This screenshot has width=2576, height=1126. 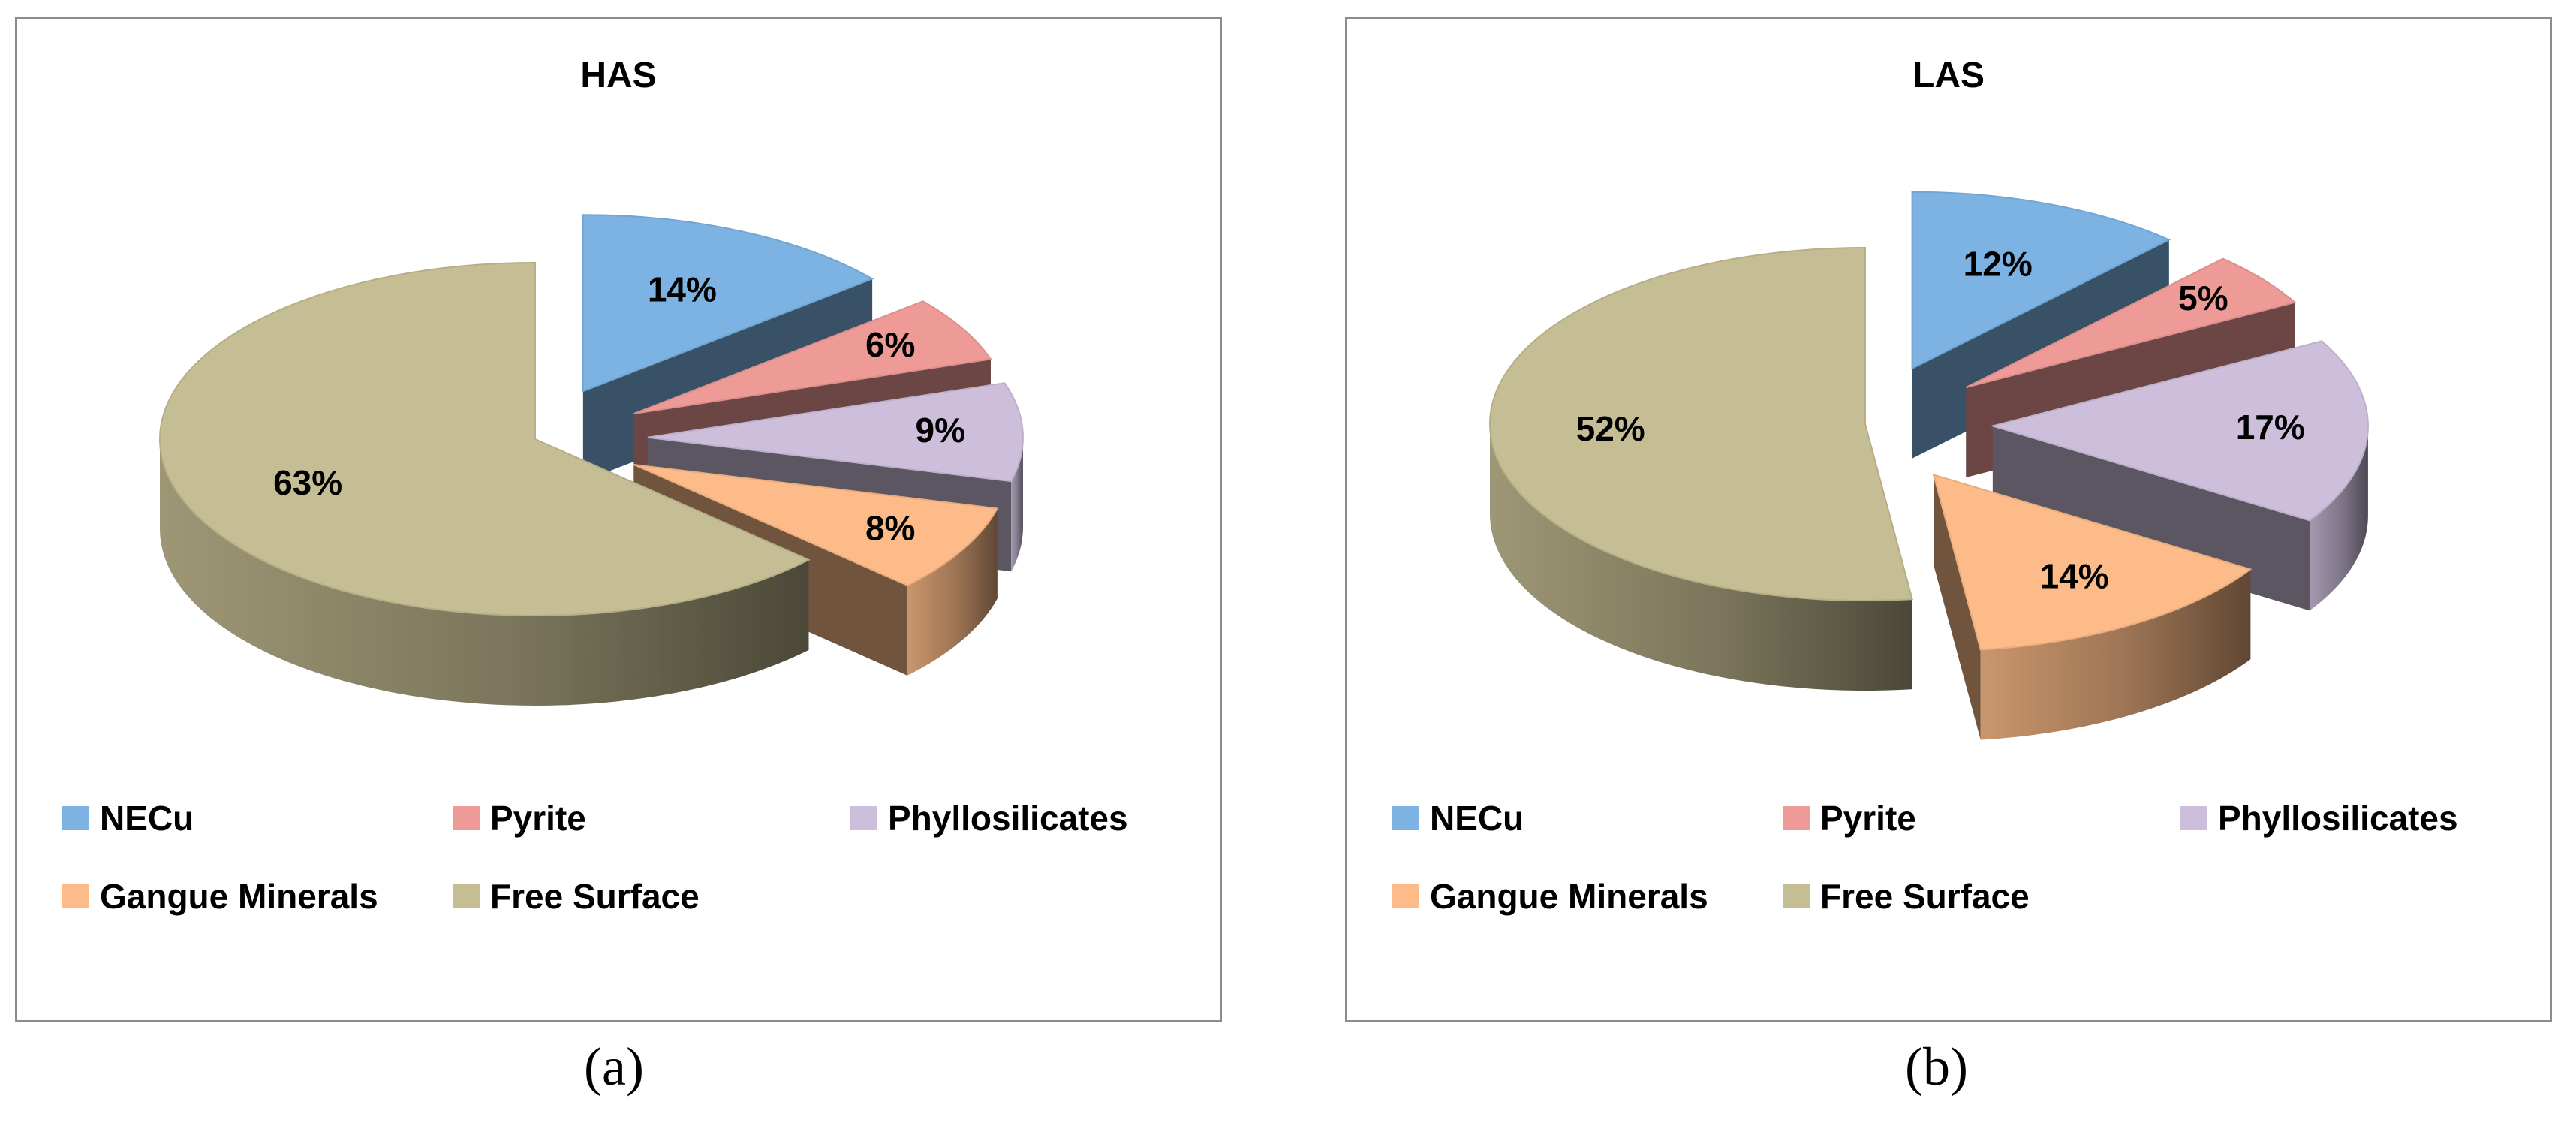 What do you see at coordinates (2074, 576) in the screenshot?
I see `data-label-gangue-minerals: 14%` at bounding box center [2074, 576].